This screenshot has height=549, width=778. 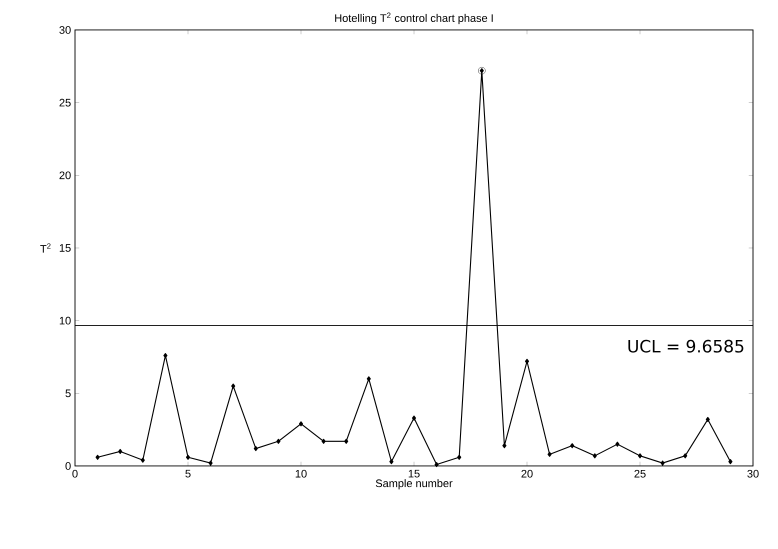 I want to click on x-tick-label: 25, so click(x=640, y=474).